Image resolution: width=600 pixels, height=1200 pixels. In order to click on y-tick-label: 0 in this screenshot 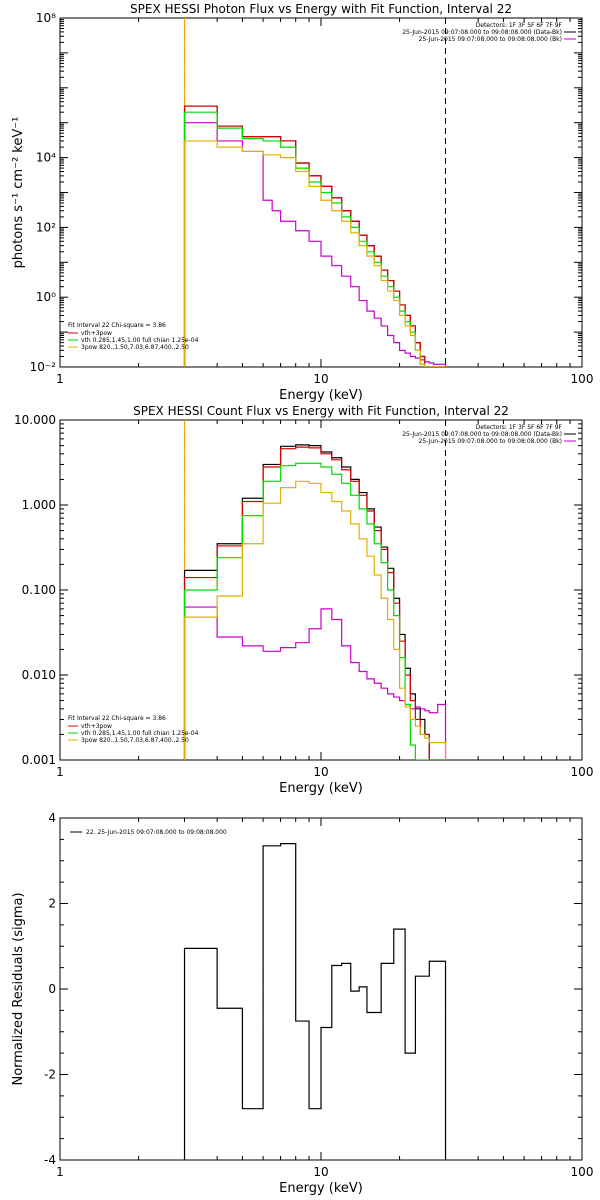, I will do `click(52, 989)`.